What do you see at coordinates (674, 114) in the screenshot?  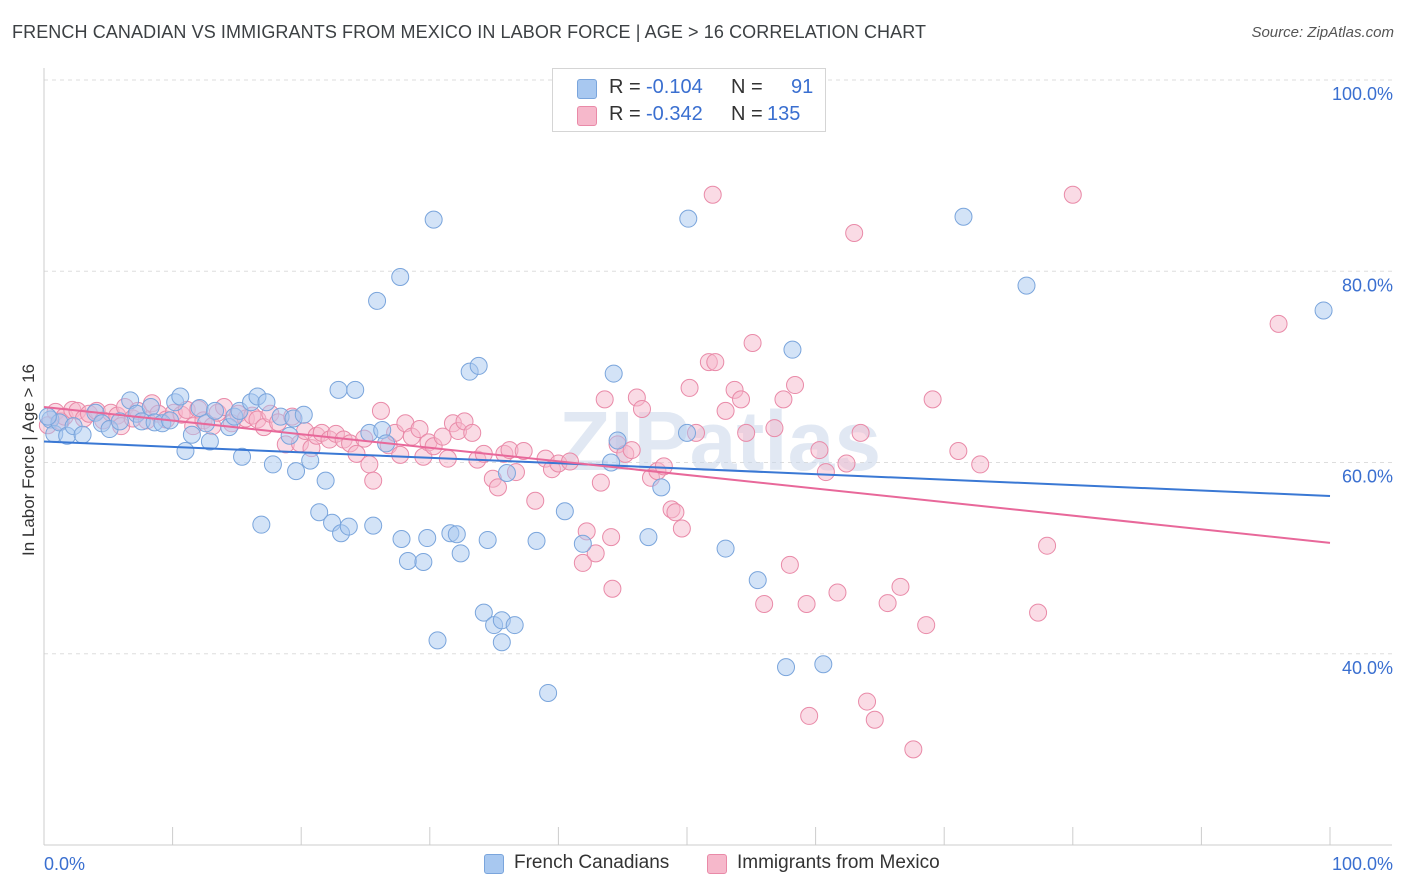 I see `legend-r-value: -0.342` at bounding box center [674, 114].